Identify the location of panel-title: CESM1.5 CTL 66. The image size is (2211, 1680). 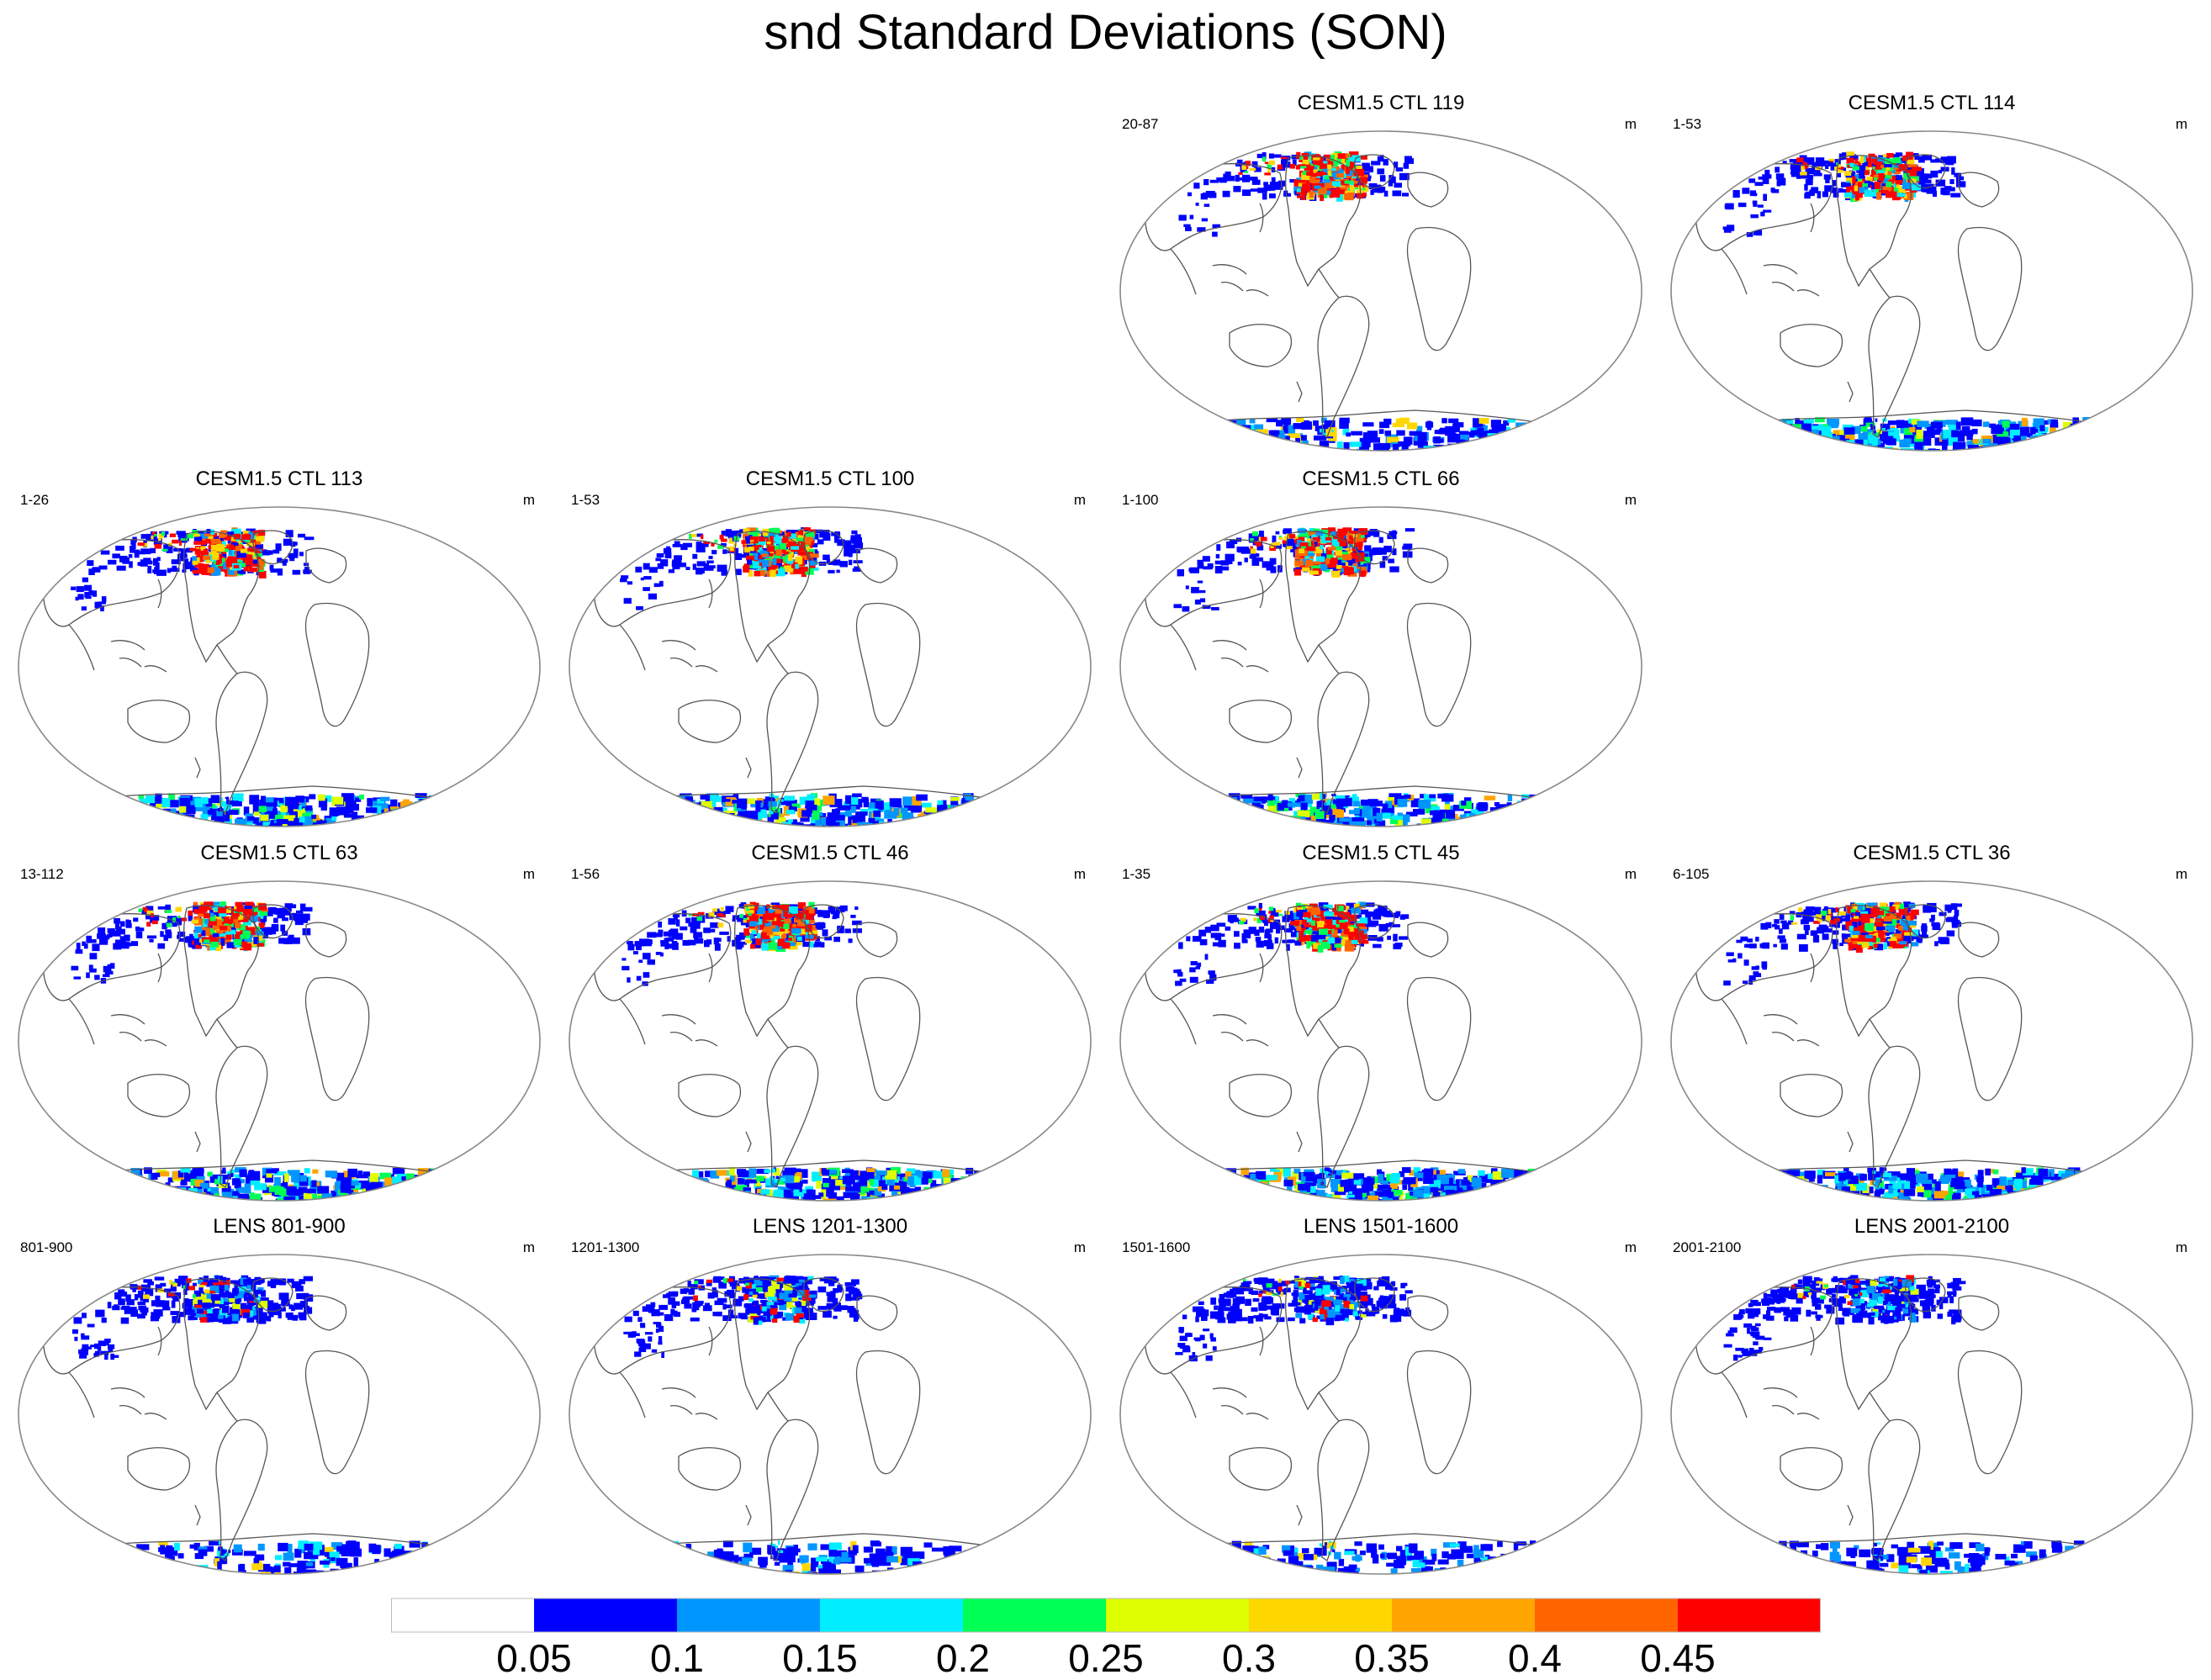
(1381, 480).